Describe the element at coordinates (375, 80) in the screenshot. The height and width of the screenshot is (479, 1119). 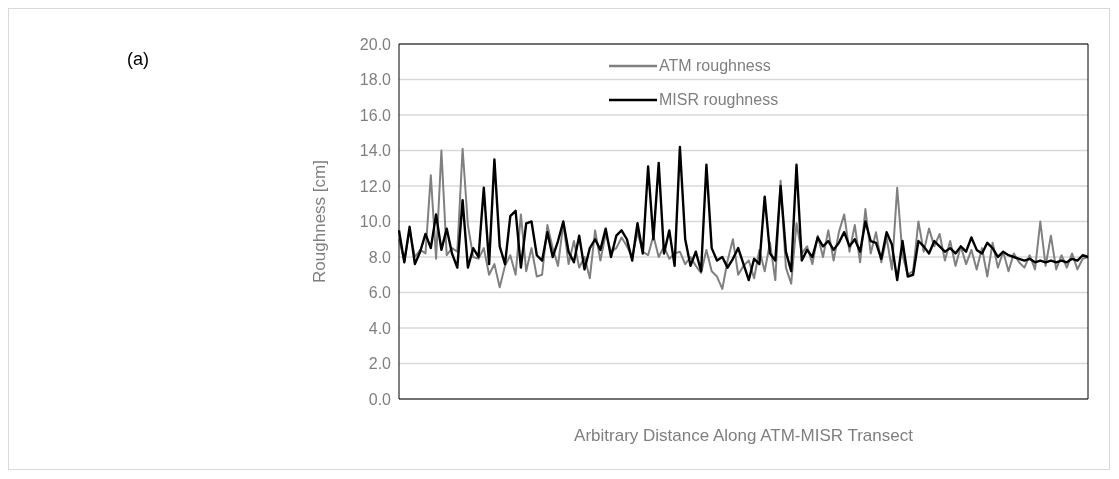
I see `y-tick-label: 18.0` at that location.